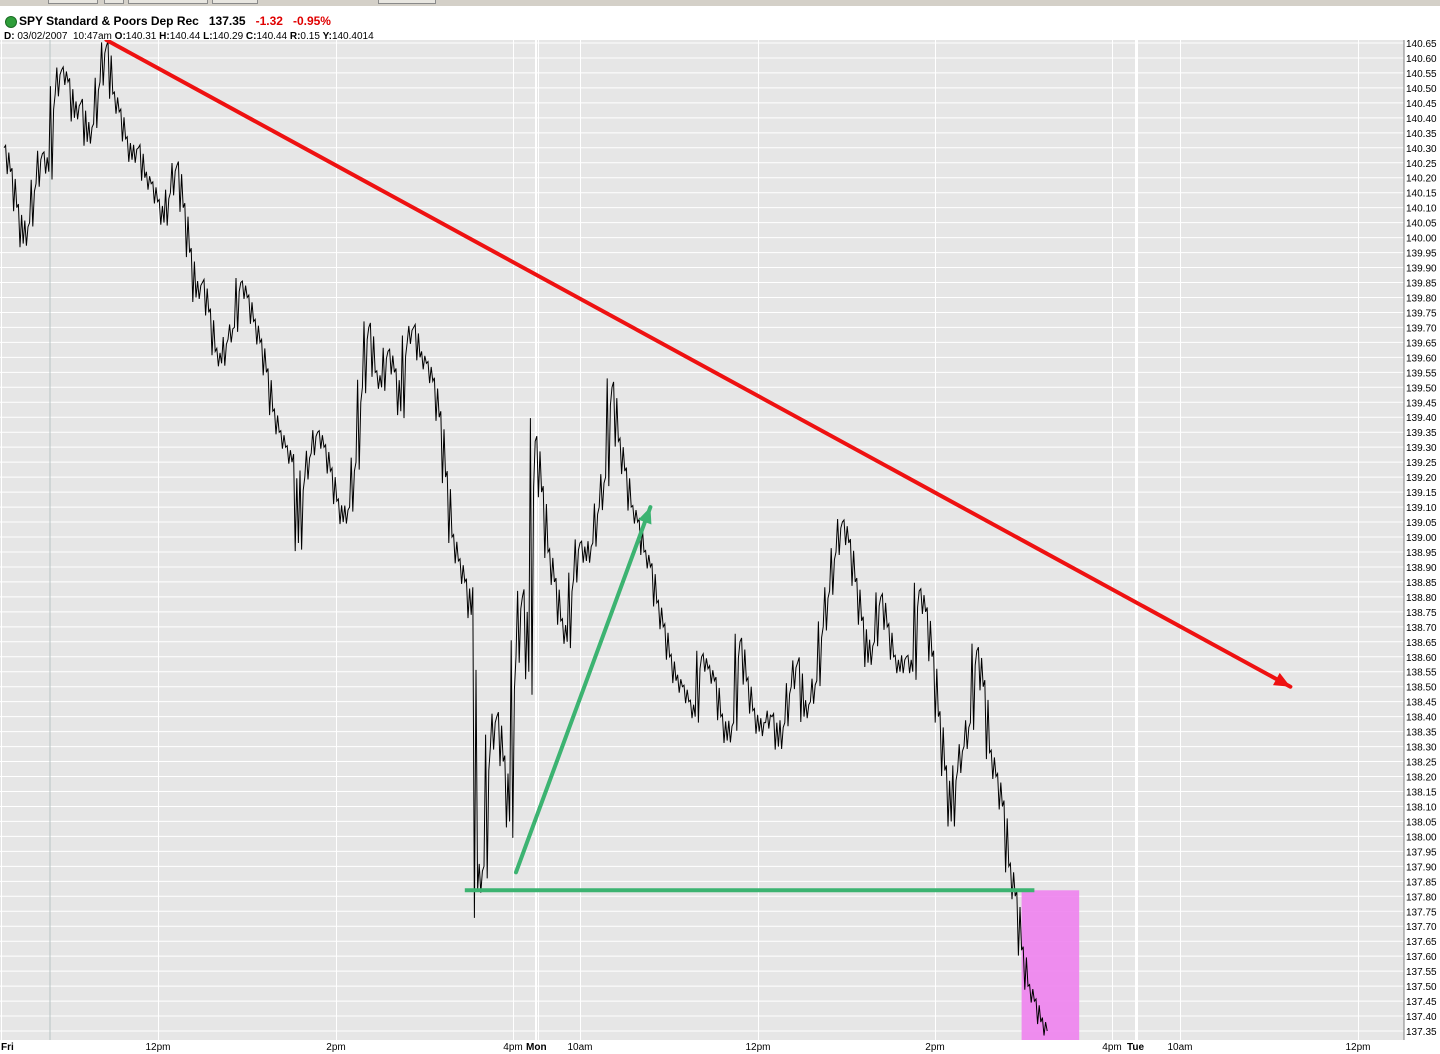 This screenshot has height=1054, width=1440. What do you see at coordinates (164, 36) in the screenshot?
I see `high-label: H:` at bounding box center [164, 36].